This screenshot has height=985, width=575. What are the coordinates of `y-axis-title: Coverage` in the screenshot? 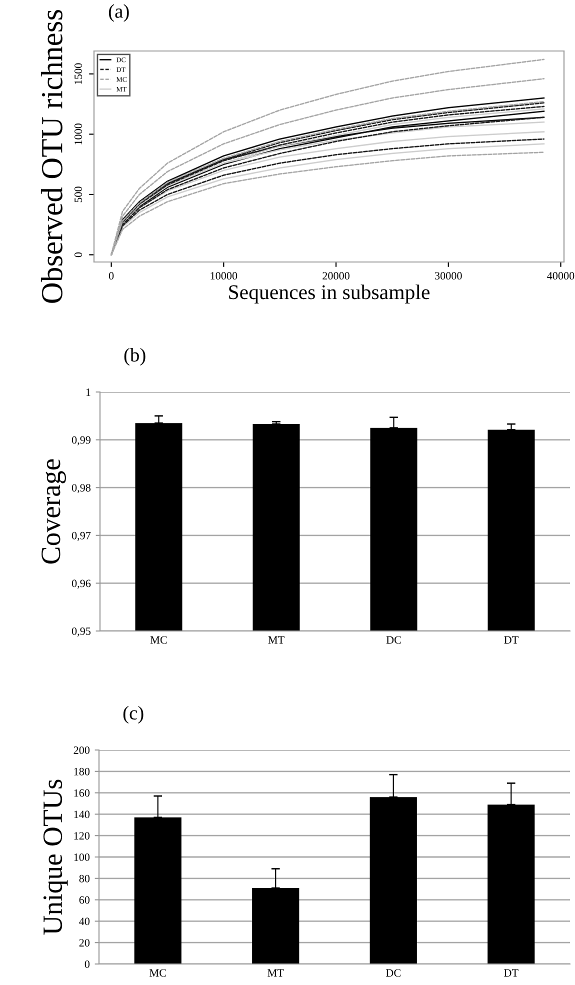 It's located at (54, 511).